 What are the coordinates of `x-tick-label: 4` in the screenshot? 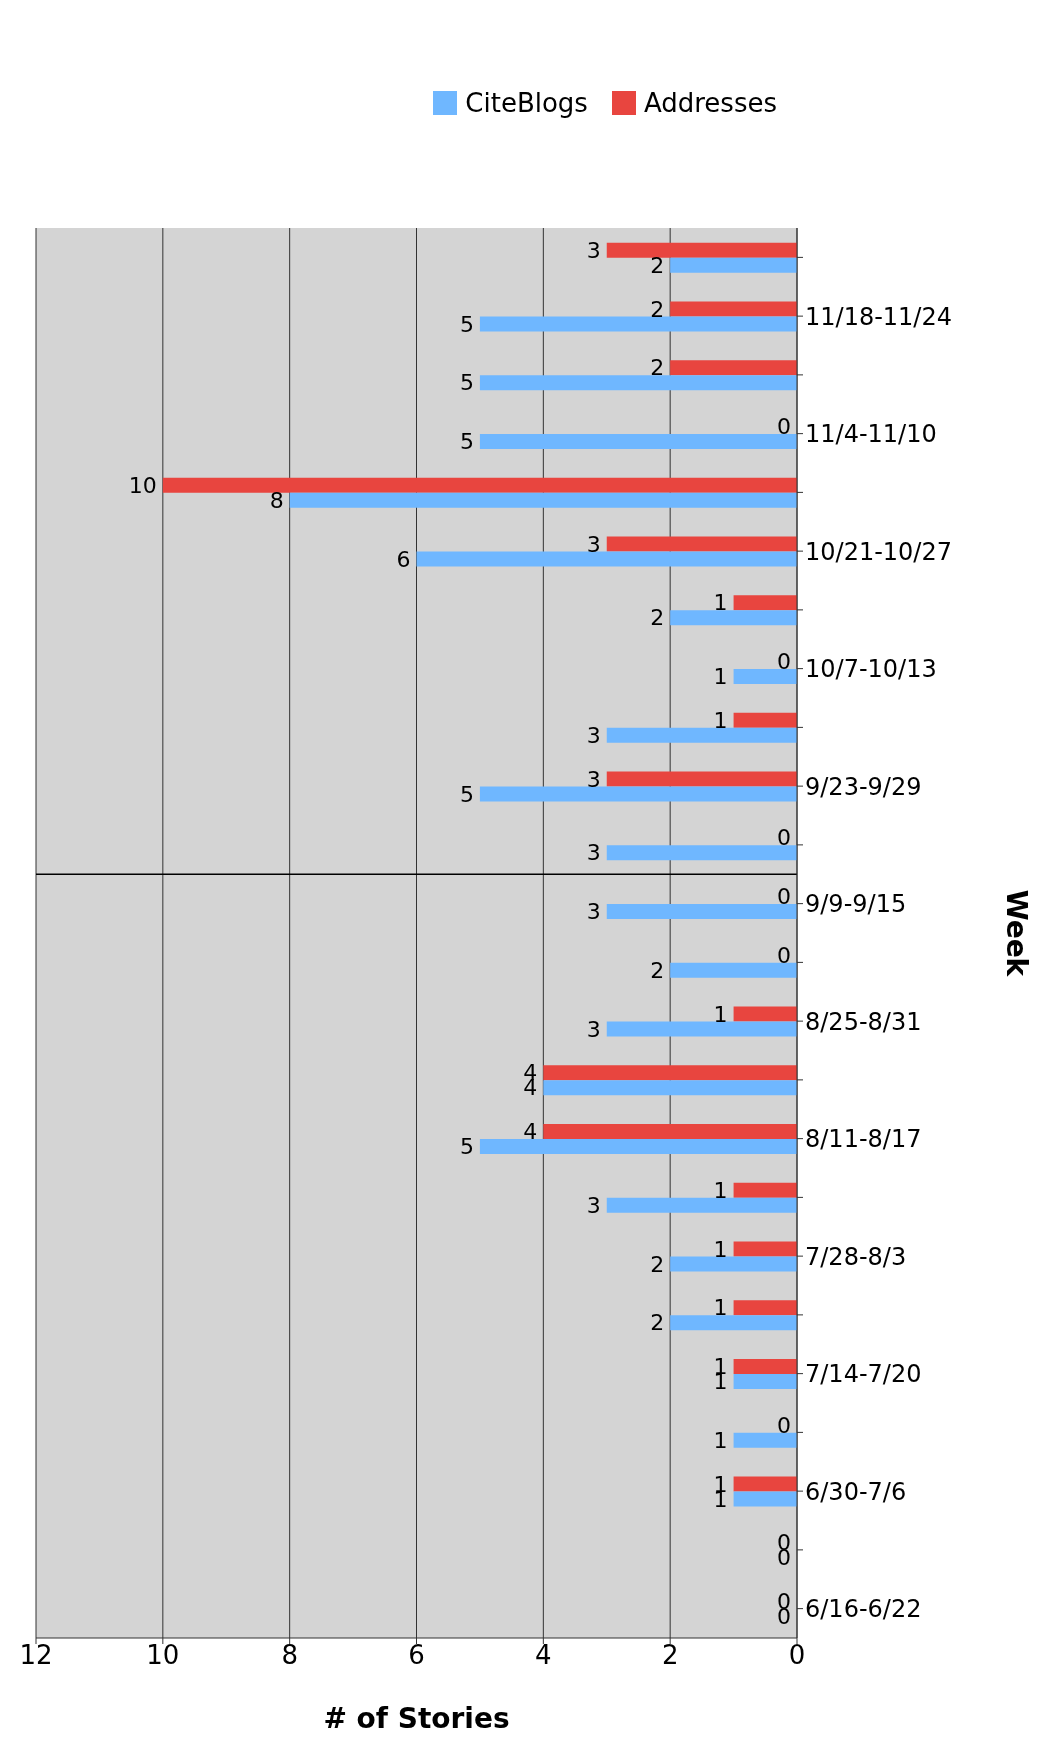 It's located at (543, 1655).